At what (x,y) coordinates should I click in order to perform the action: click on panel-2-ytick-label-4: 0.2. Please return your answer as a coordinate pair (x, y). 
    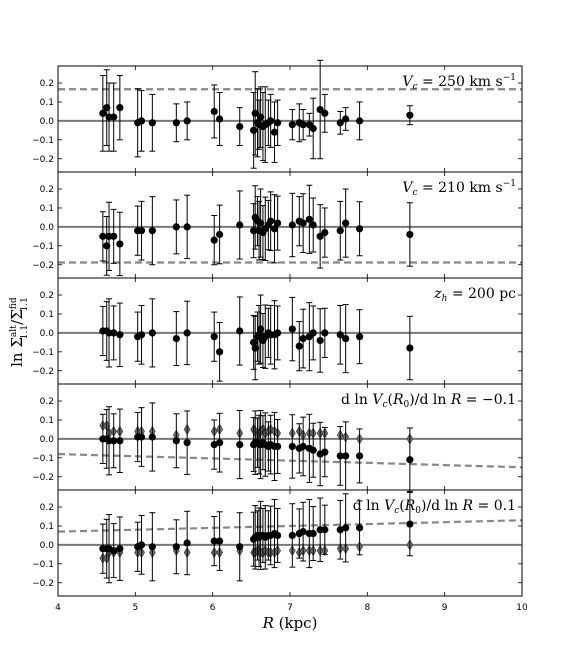
    Looking at the image, I should click on (47, 296).